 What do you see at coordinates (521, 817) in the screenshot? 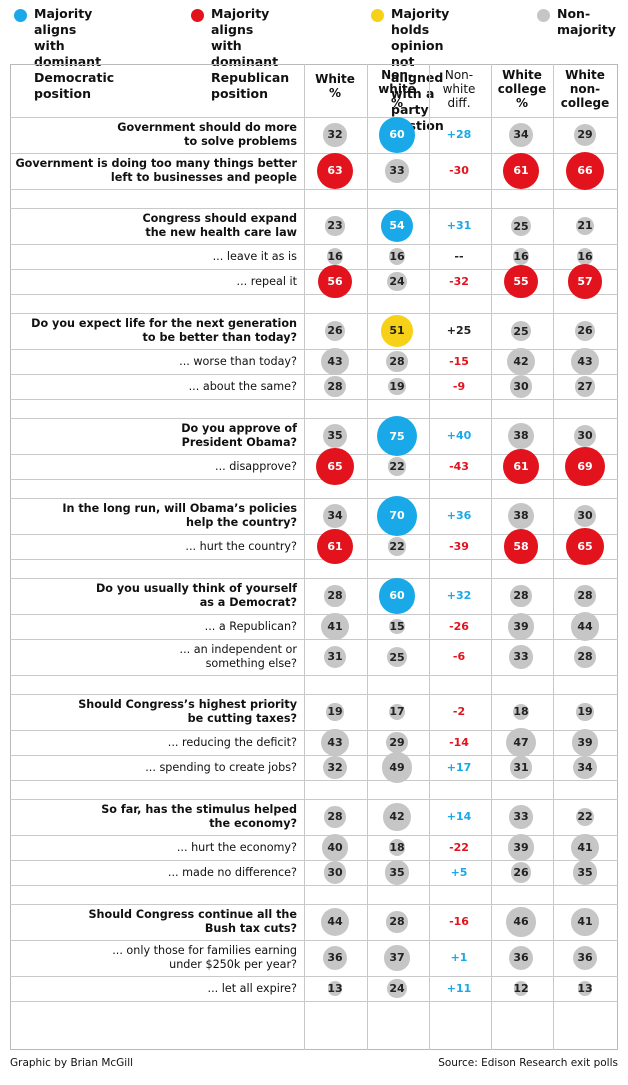
I see `bubble-college: 33` at bounding box center [521, 817].